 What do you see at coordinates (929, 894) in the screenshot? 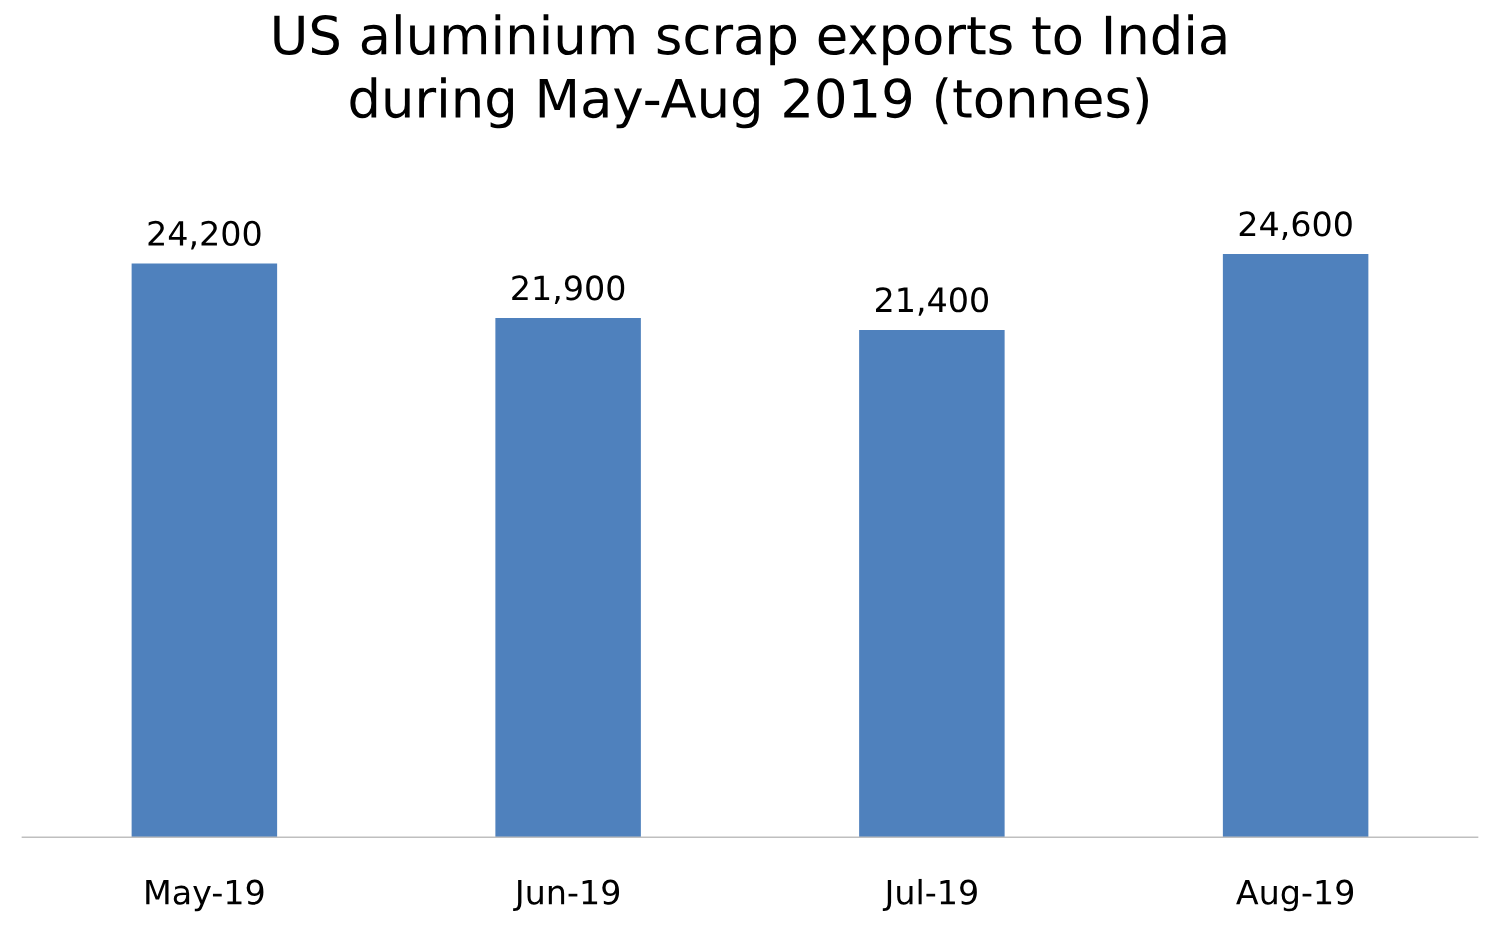
I see `x-tick-label: Jul-19` at bounding box center [929, 894].